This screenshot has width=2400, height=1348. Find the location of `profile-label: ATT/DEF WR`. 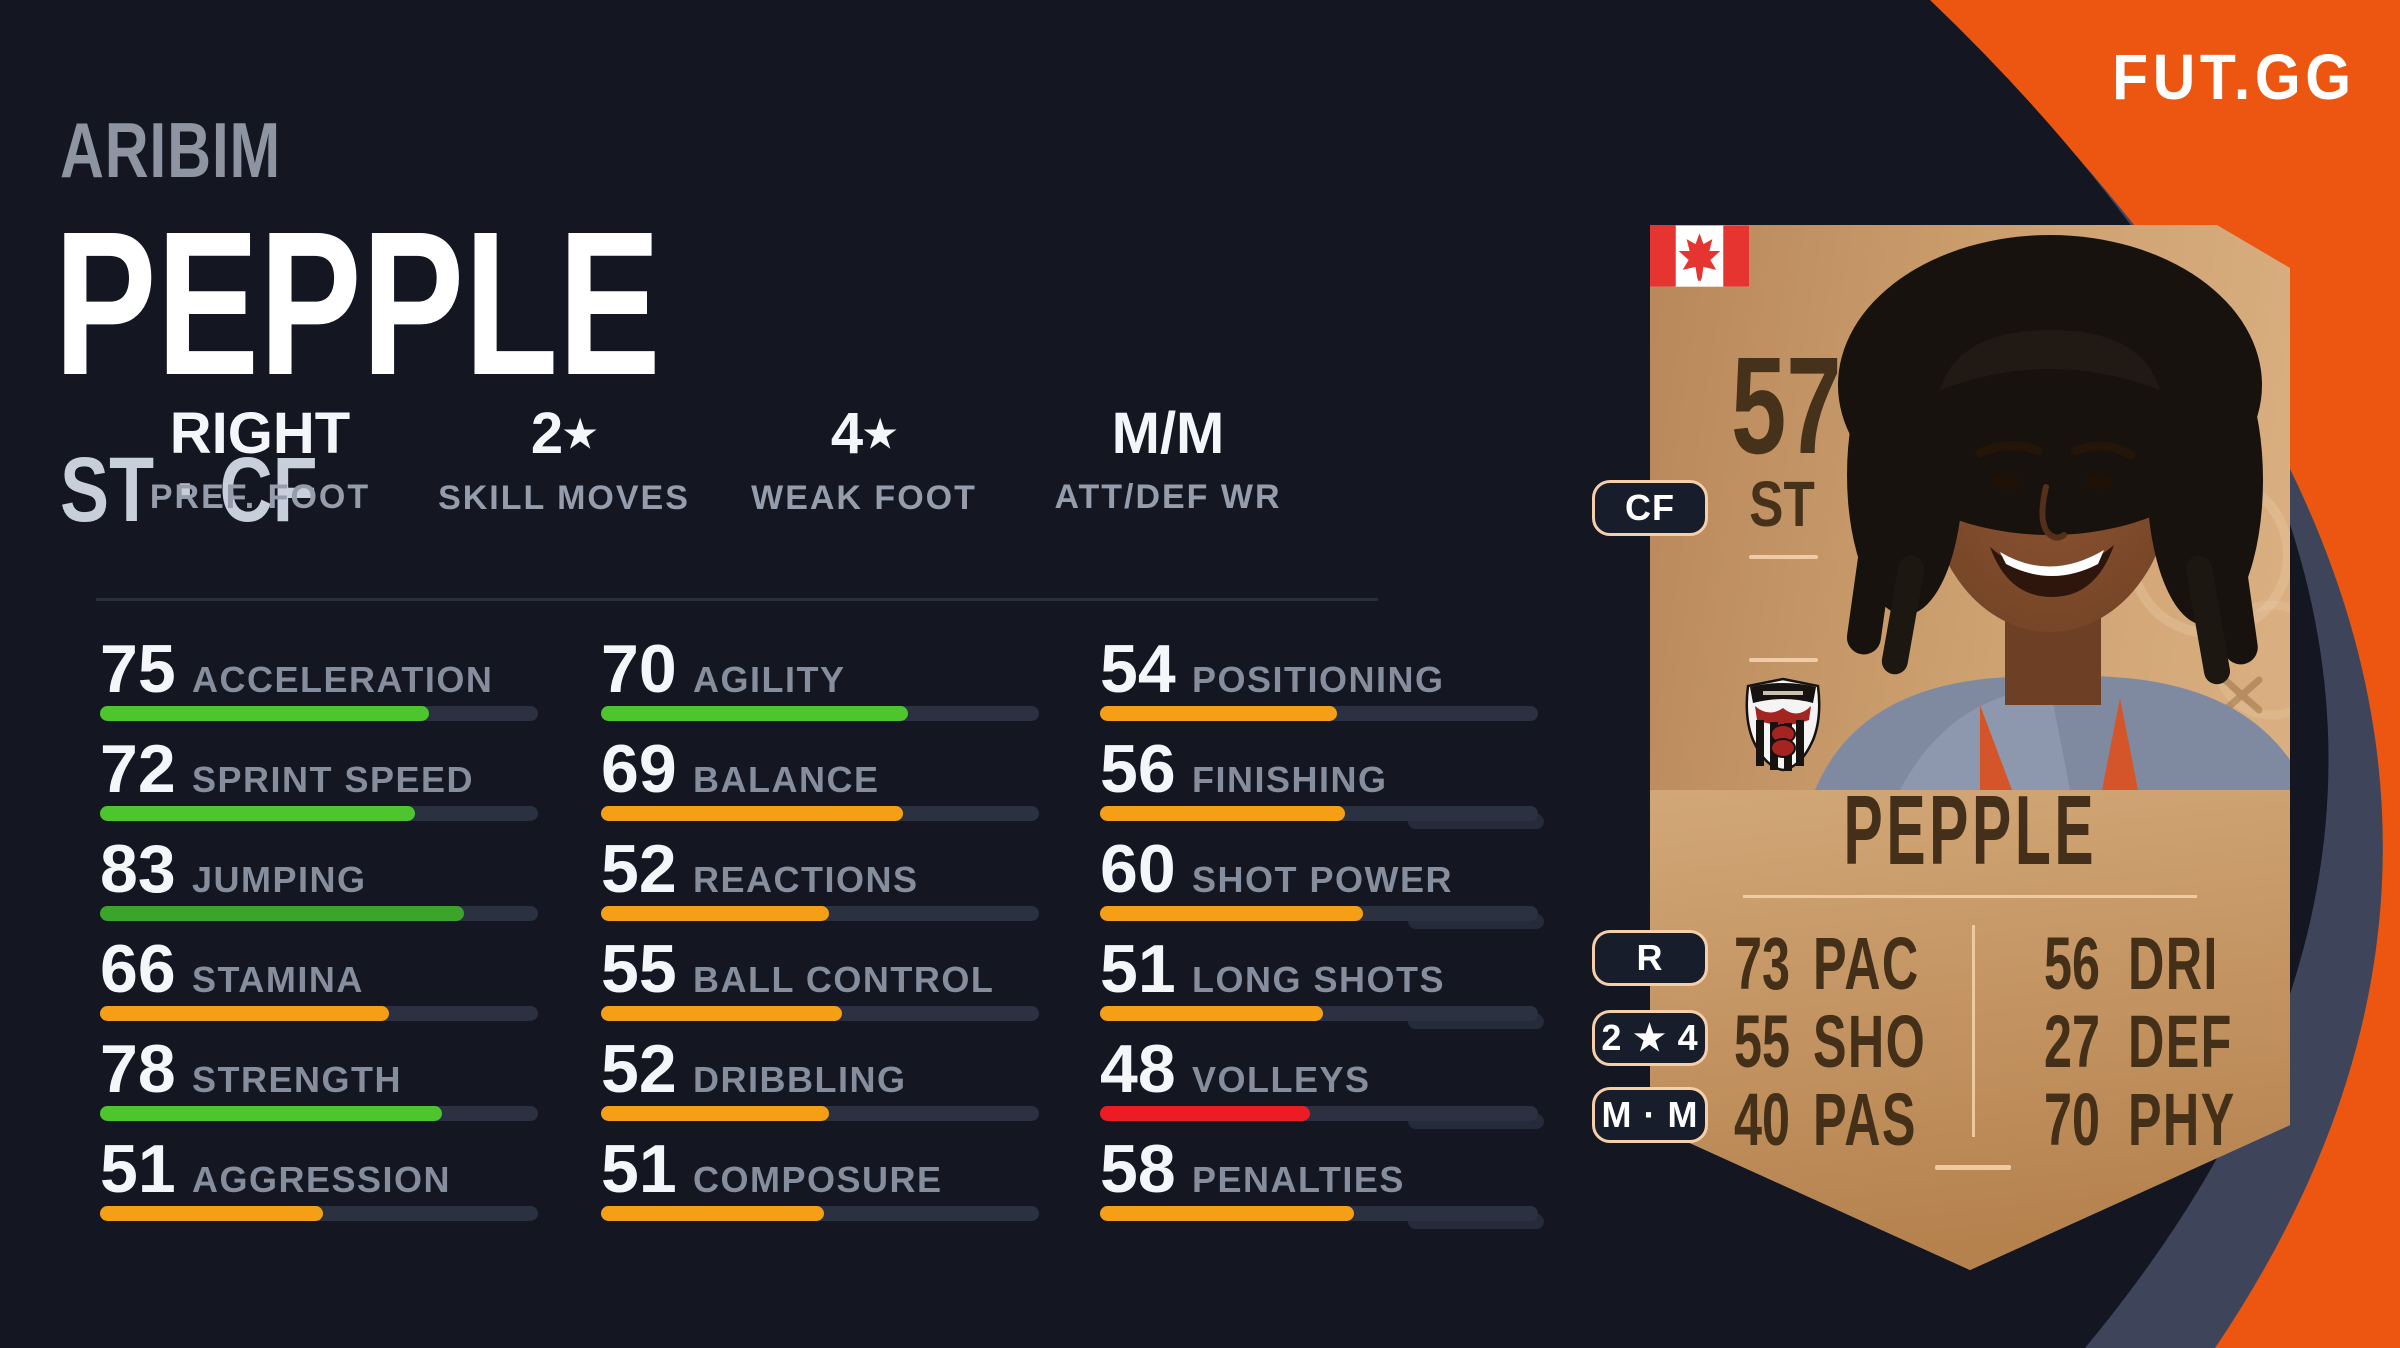

profile-label: ATT/DEF WR is located at coordinates (1168, 497).